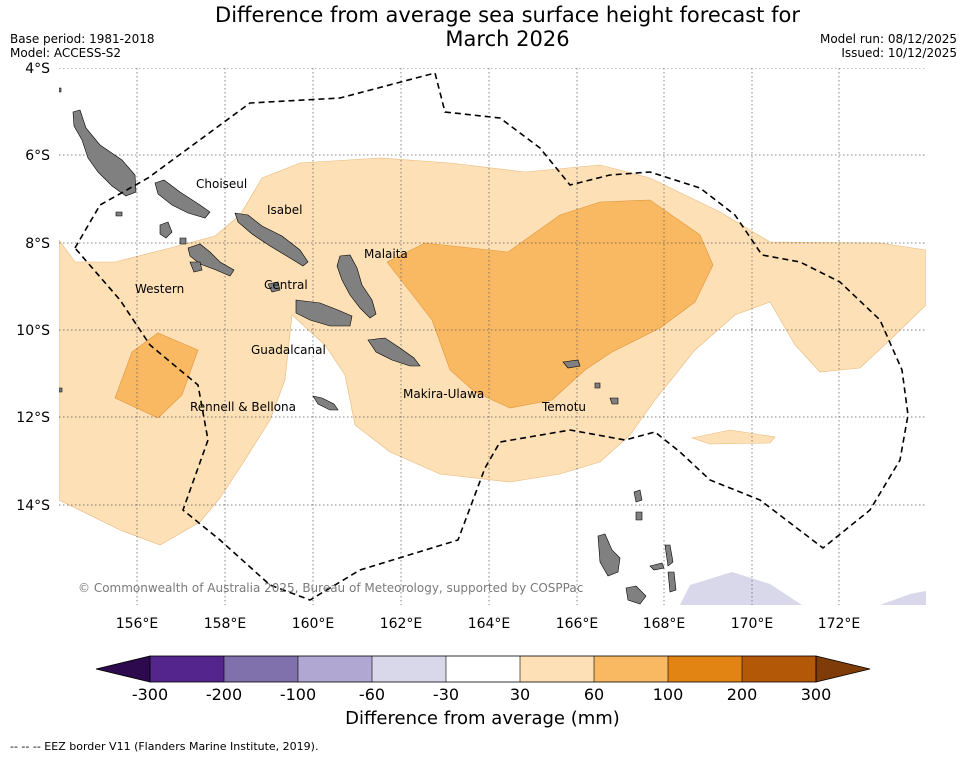 The image size is (965, 758). What do you see at coordinates (104, 153) in the screenshot?
I see `island-bougainville` at bounding box center [104, 153].